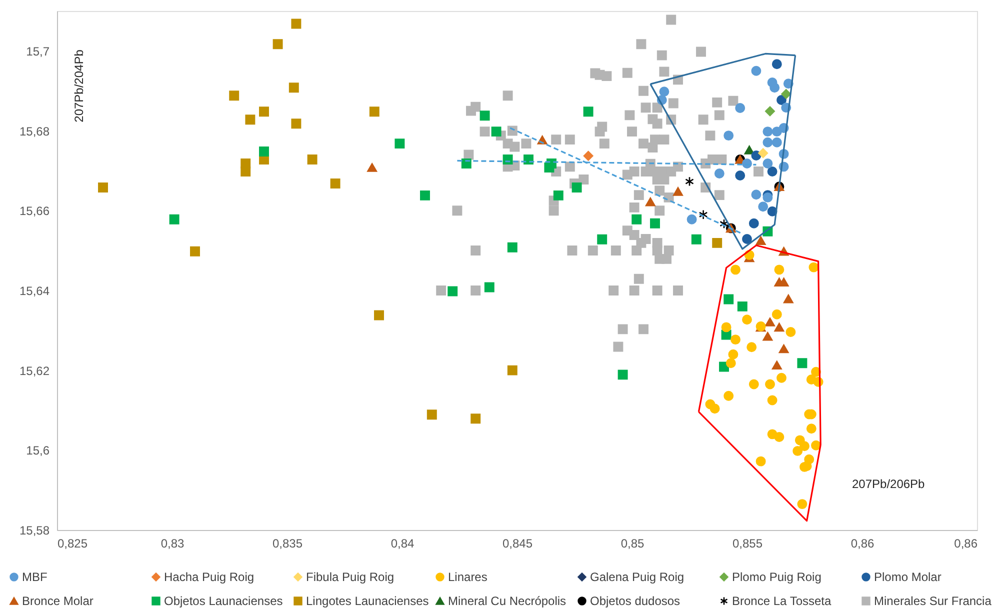 This screenshot has width=995, height=609. What do you see at coordinates (79, 85) in the screenshot?
I see `y-axis-title: 207Pb/204Pb` at bounding box center [79, 85].